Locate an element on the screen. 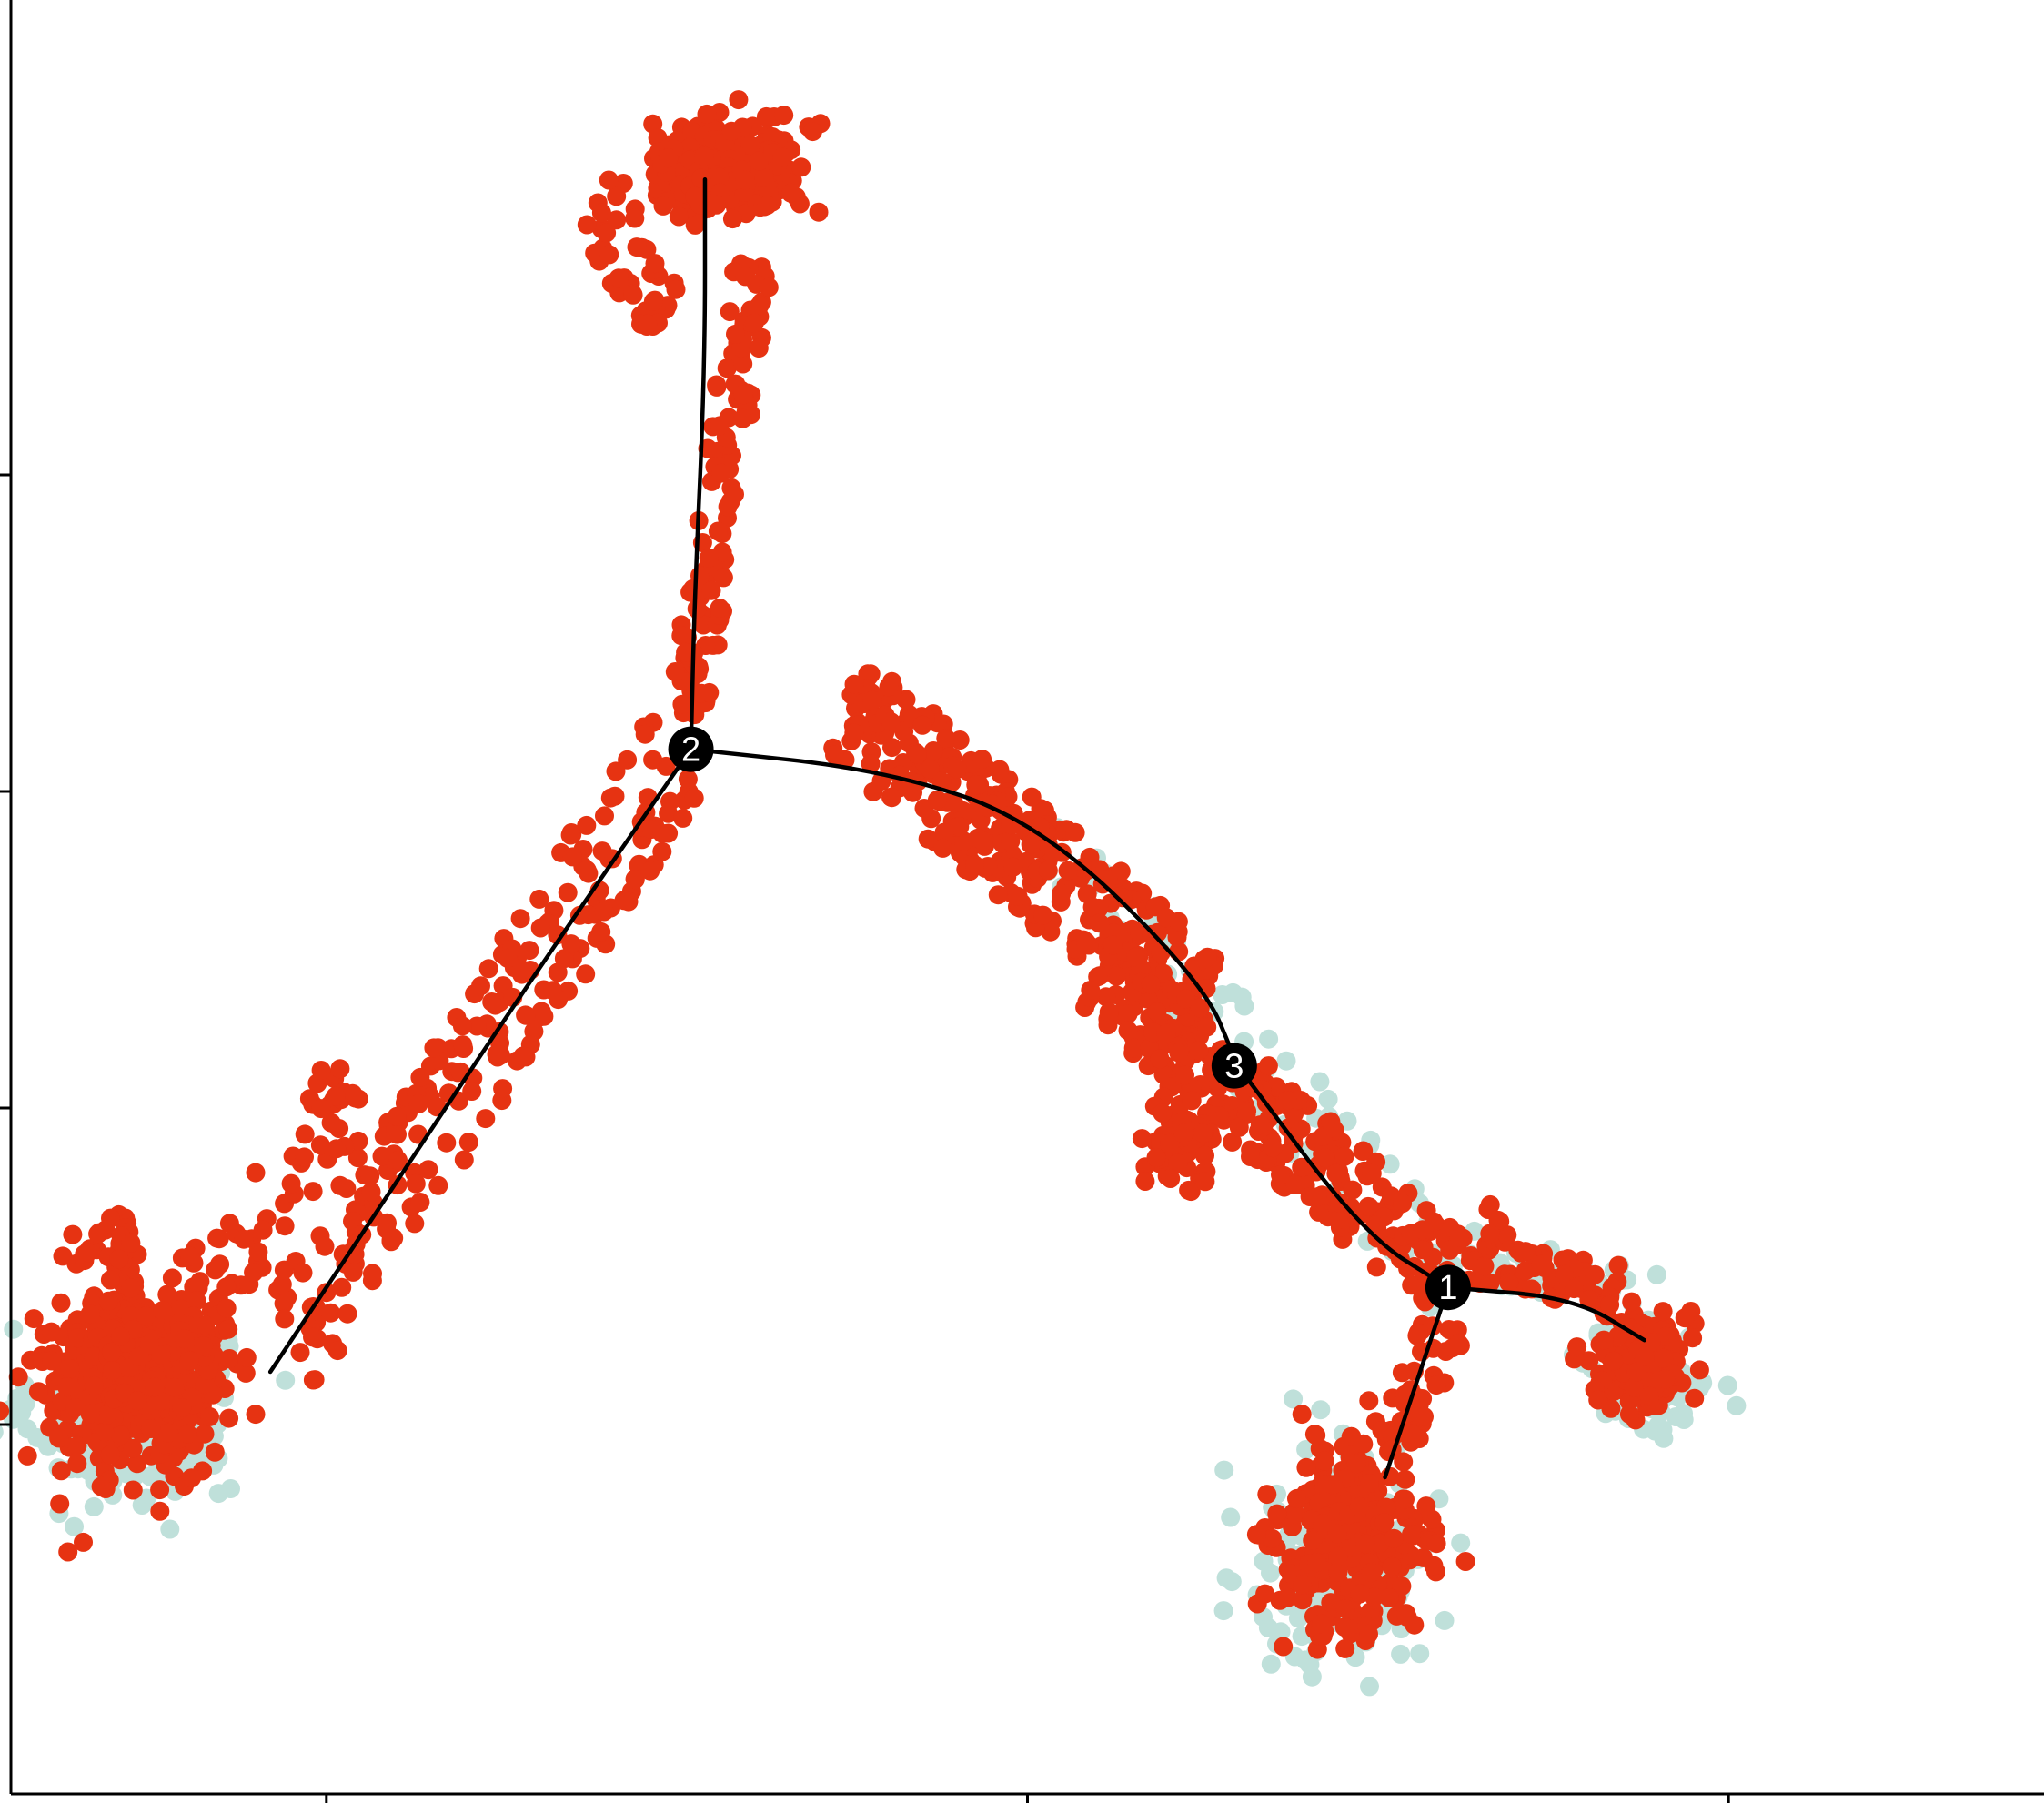 This screenshot has height=1803, width=2044. branch-point-1: 1 is located at coordinates (1448, 1287).